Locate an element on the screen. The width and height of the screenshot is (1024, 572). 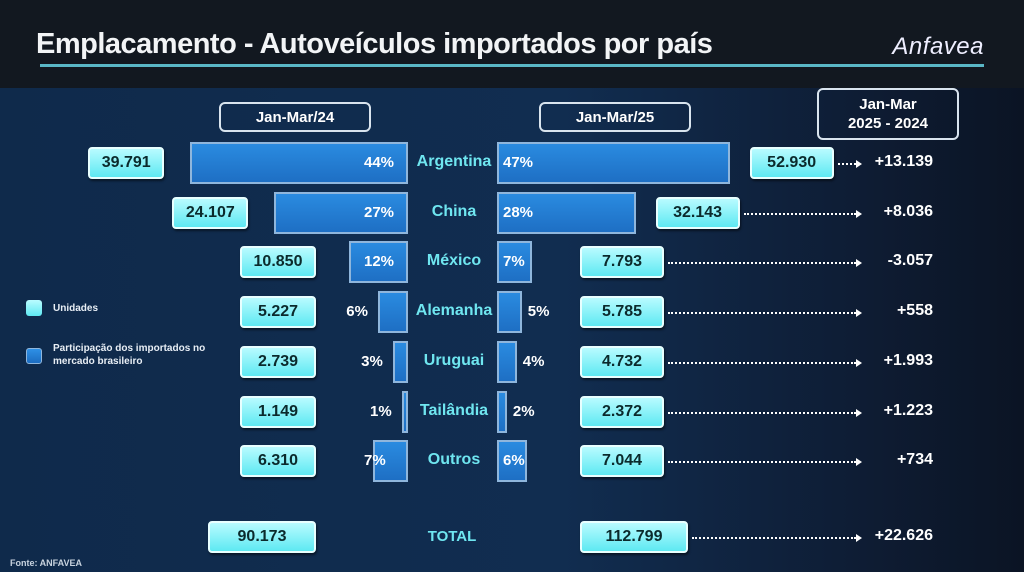
total-box-2025: 112.799 is located at coordinates (634, 537).